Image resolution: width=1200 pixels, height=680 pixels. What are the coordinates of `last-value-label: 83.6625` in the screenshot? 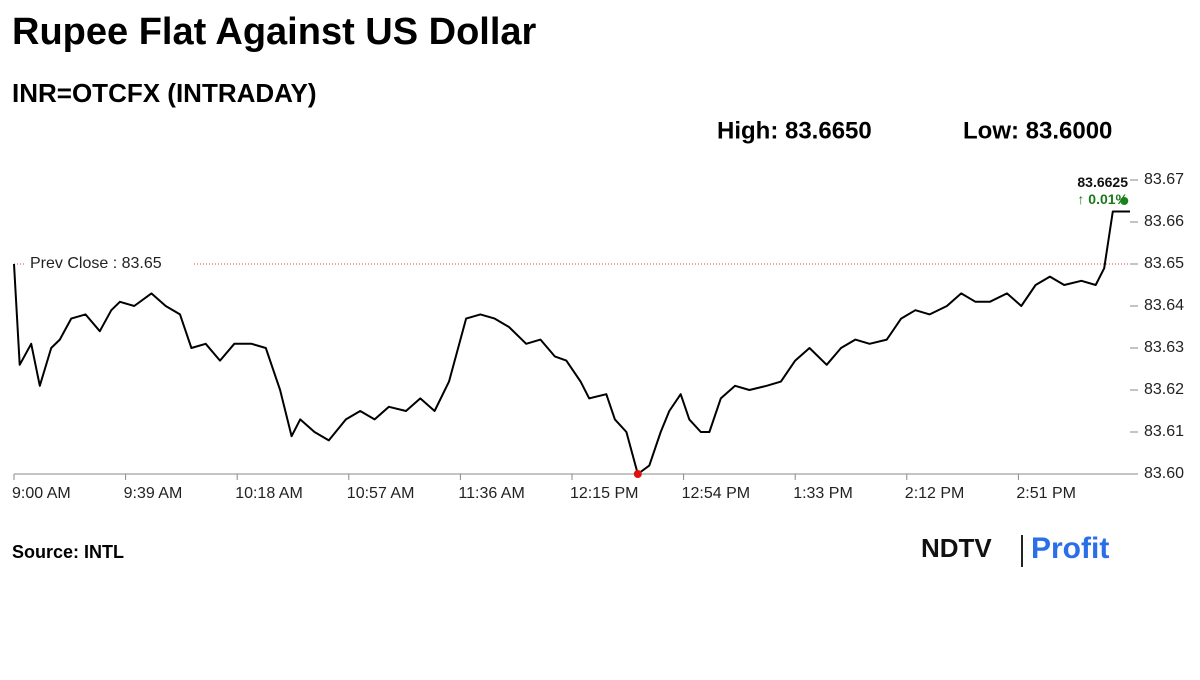 It's located at (1102, 182).